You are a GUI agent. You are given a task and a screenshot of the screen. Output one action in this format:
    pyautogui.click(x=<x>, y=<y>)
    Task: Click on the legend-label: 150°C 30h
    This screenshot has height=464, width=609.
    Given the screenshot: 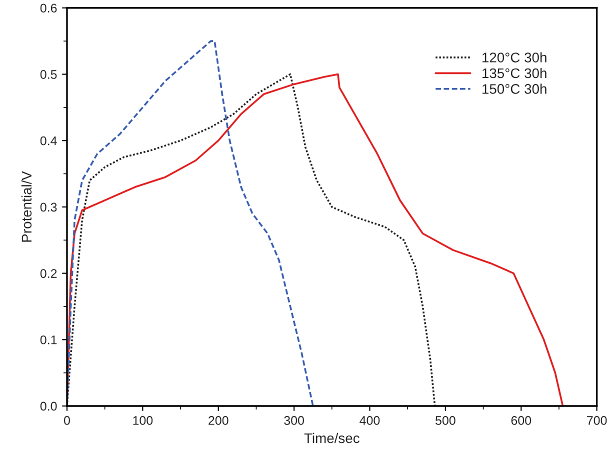 What is the action you would take?
    pyautogui.click(x=514, y=89)
    